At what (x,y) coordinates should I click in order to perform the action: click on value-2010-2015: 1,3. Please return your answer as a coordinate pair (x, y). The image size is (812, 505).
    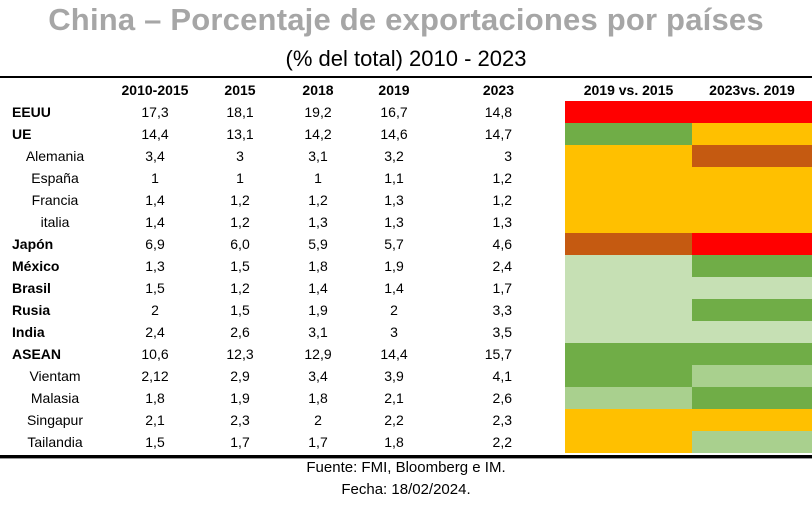
    Looking at the image, I should click on (155, 266).